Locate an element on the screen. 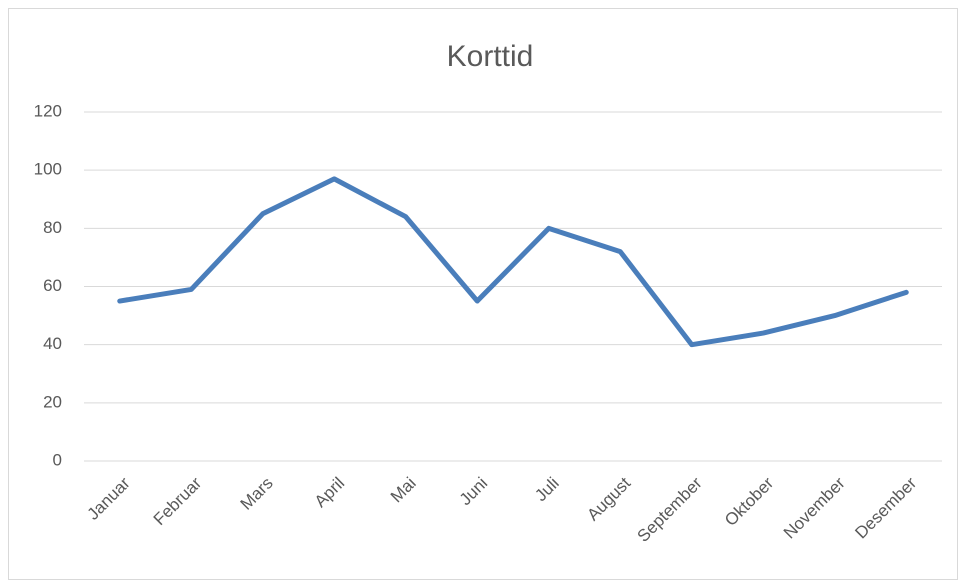 The image size is (960, 584). y-tick-label: 20 is located at coordinates (52, 401).